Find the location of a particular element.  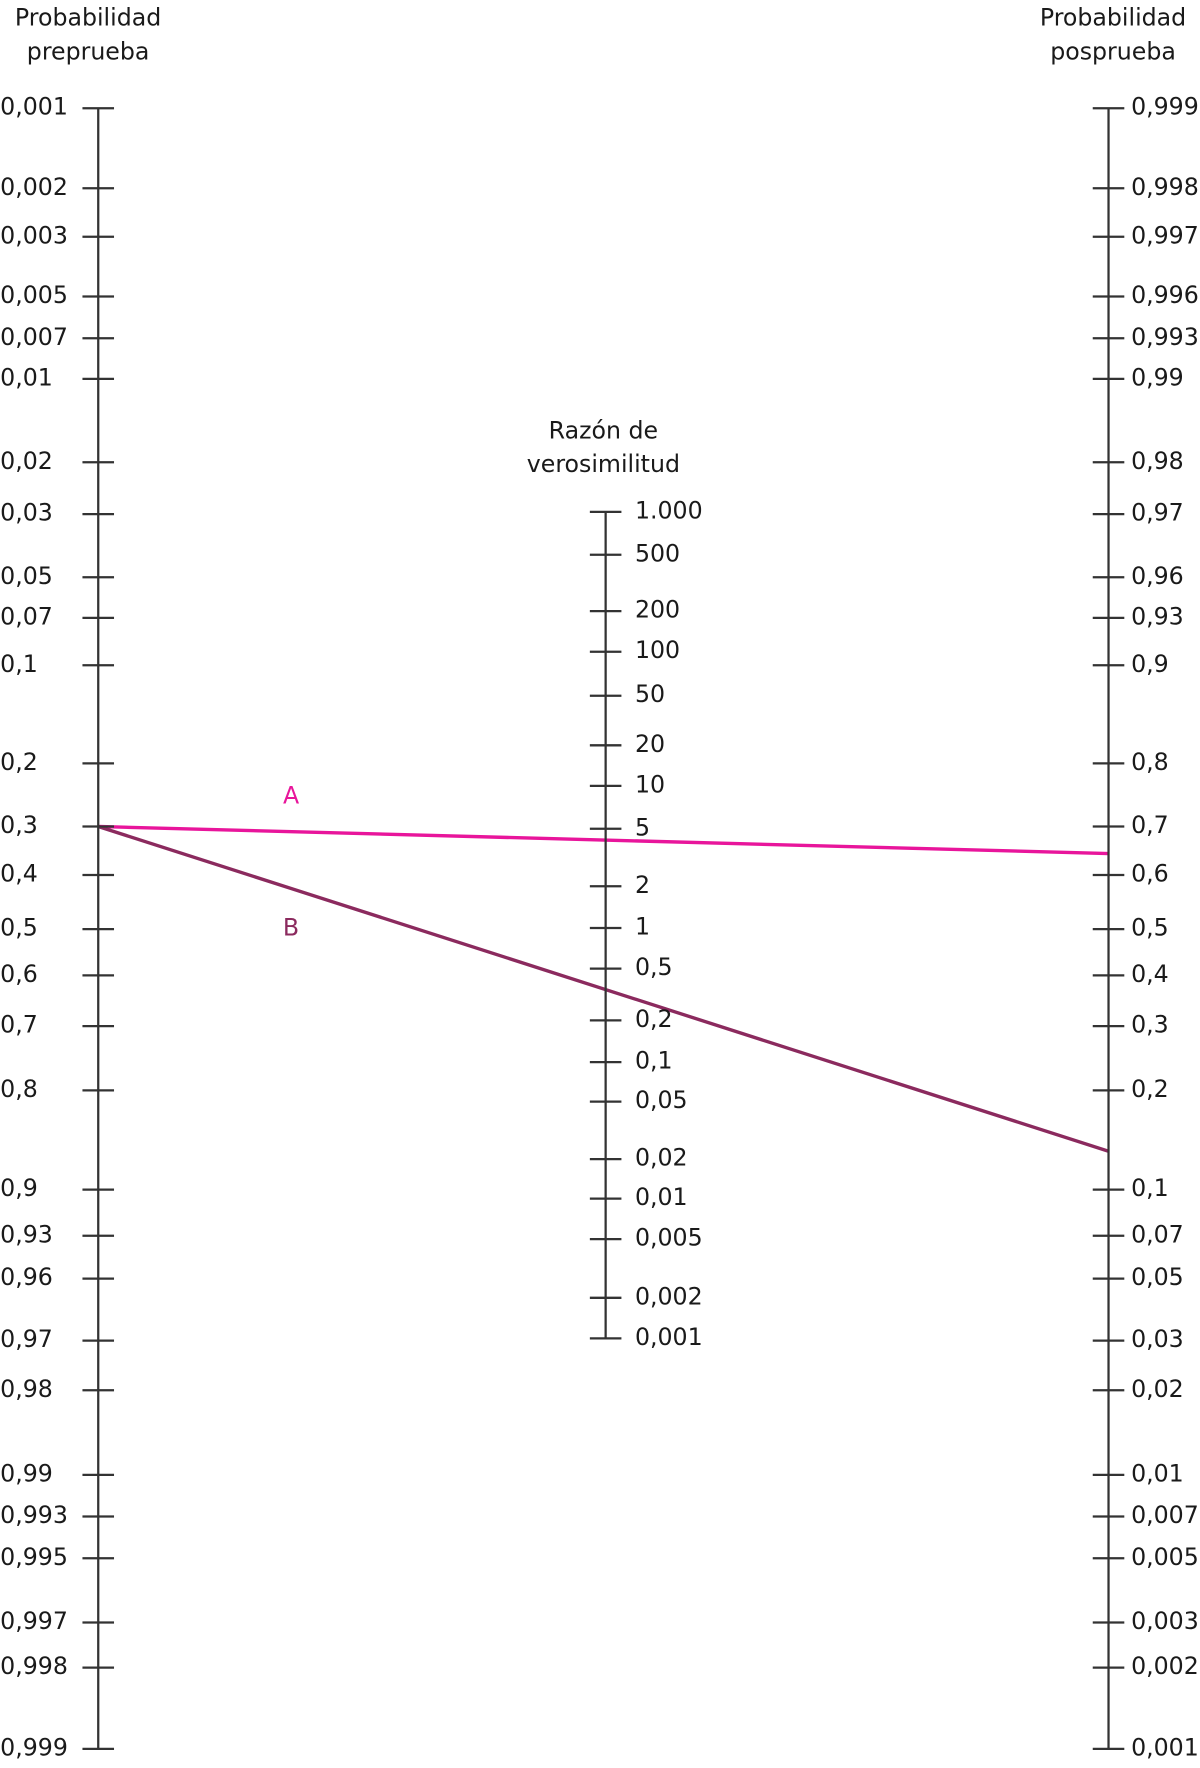

tick-label: 200 is located at coordinates (657, 610).